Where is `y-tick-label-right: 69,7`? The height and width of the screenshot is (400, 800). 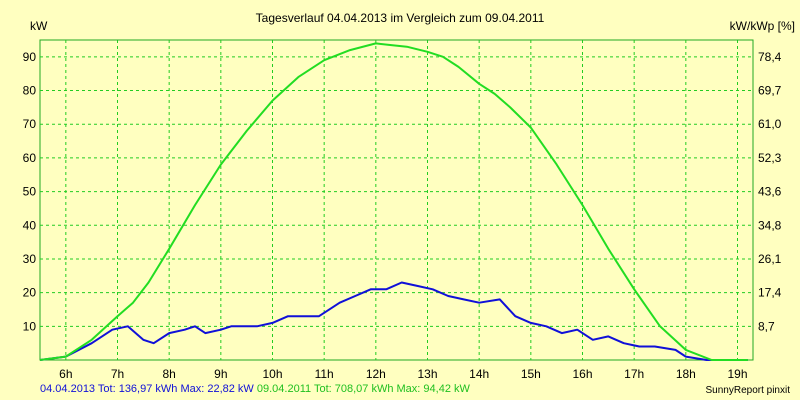
y-tick-label-right: 69,7 is located at coordinates (770, 91).